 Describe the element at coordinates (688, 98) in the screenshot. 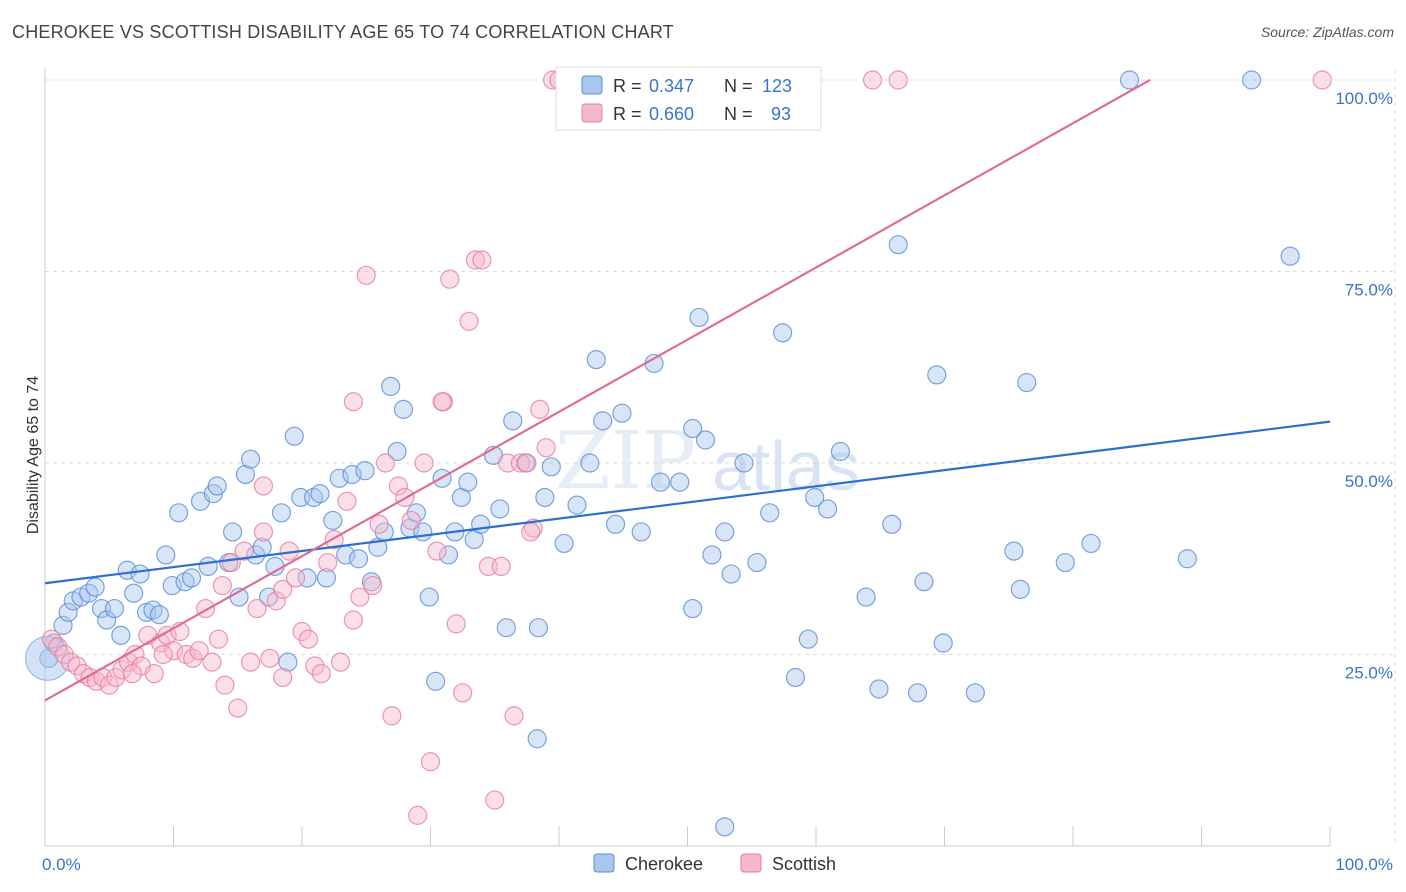

I see `legend-stats: R = 0.347 N = 123 R = 0.660 N = 93` at that location.